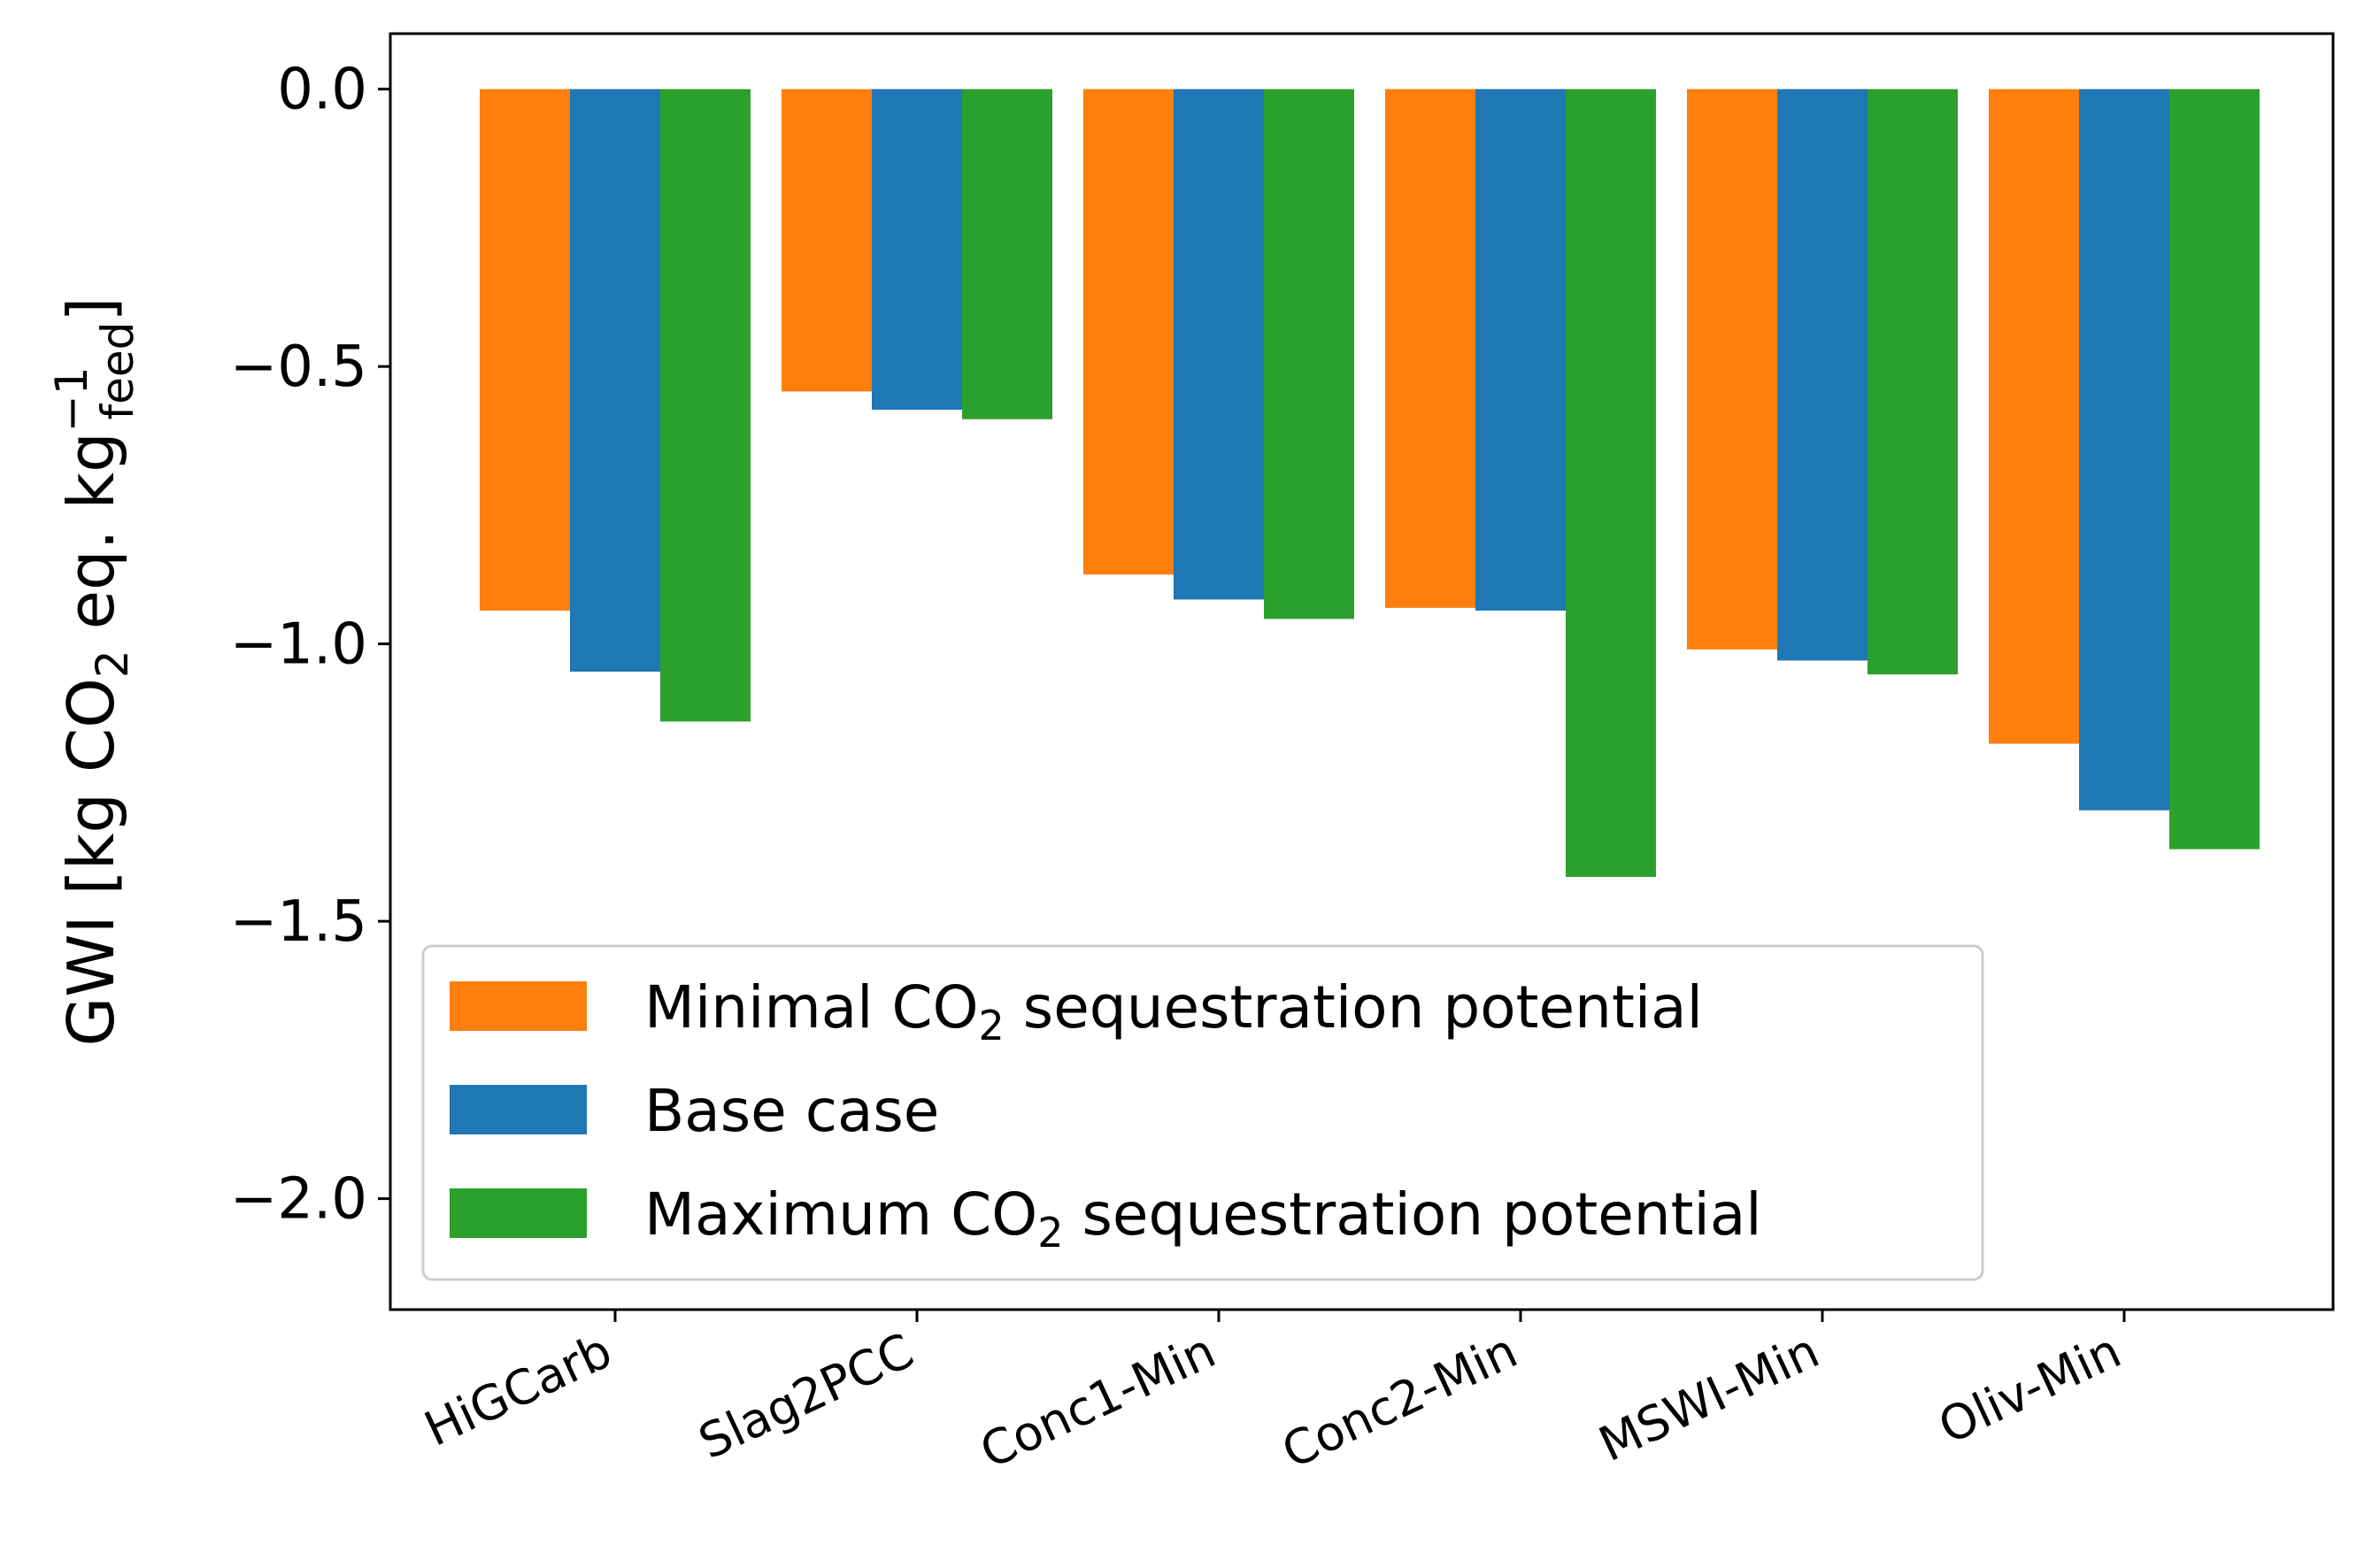  Describe the element at coordinates (811, 1007) in the screenshot. I see `legend-label-minimal-pre: Minimal CO` at that location.